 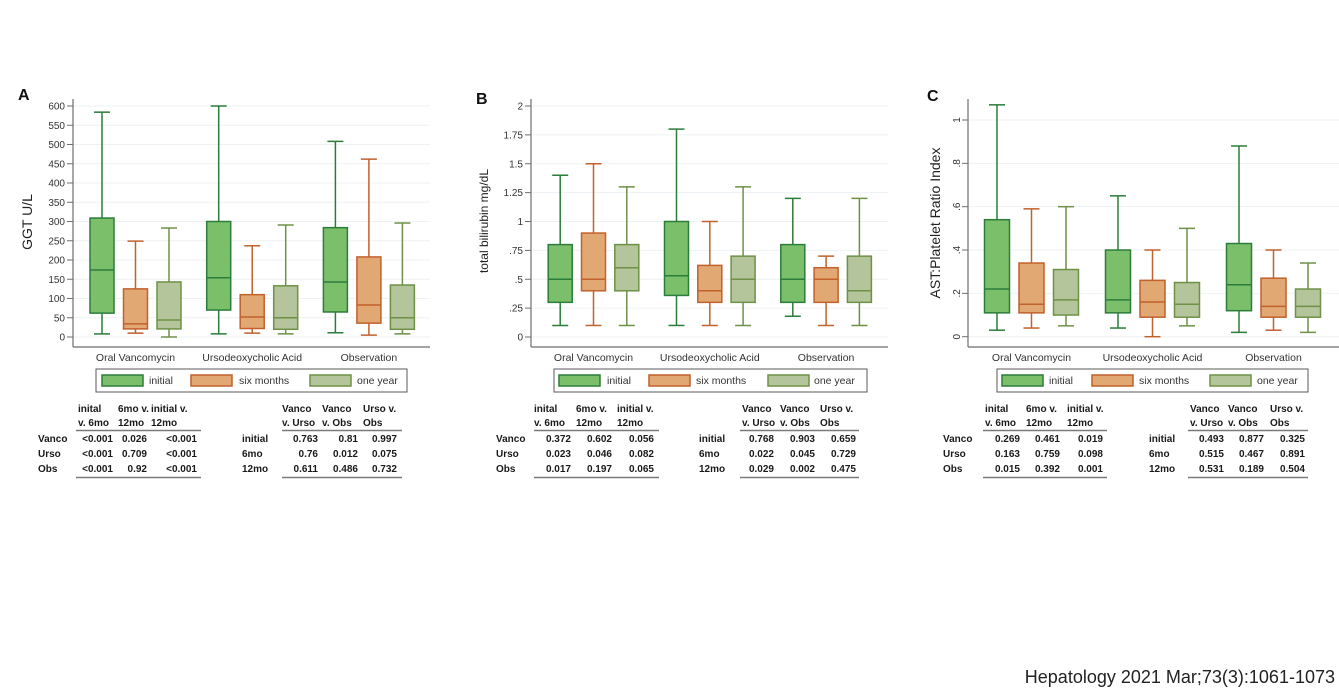 I want to click on table-row: initial 0.763 0.81 0.997, so click(x=319, y=439).